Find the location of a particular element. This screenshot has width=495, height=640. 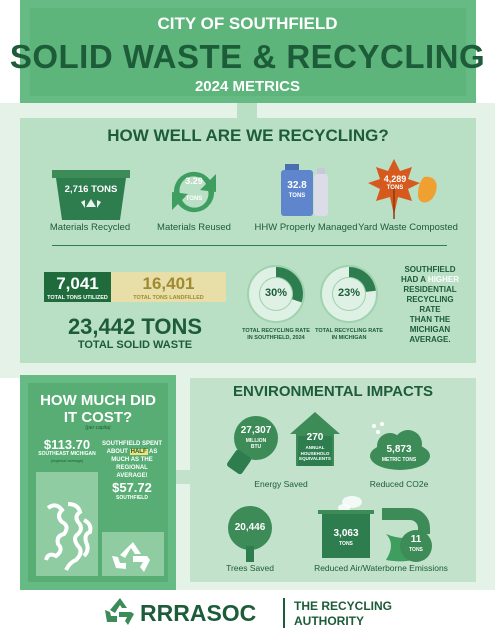

southfield-rate-ring is located at coordinates (276, 294).